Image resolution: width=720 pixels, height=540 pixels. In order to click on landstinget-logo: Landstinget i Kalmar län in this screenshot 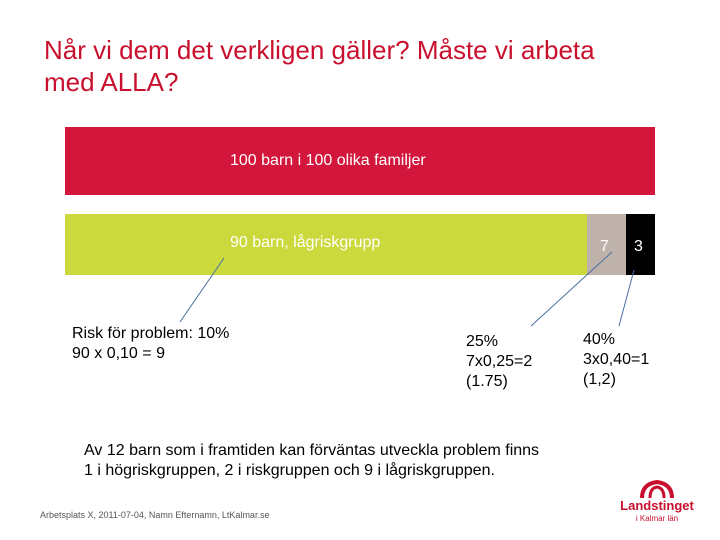, I will do `click(657, 504)`.